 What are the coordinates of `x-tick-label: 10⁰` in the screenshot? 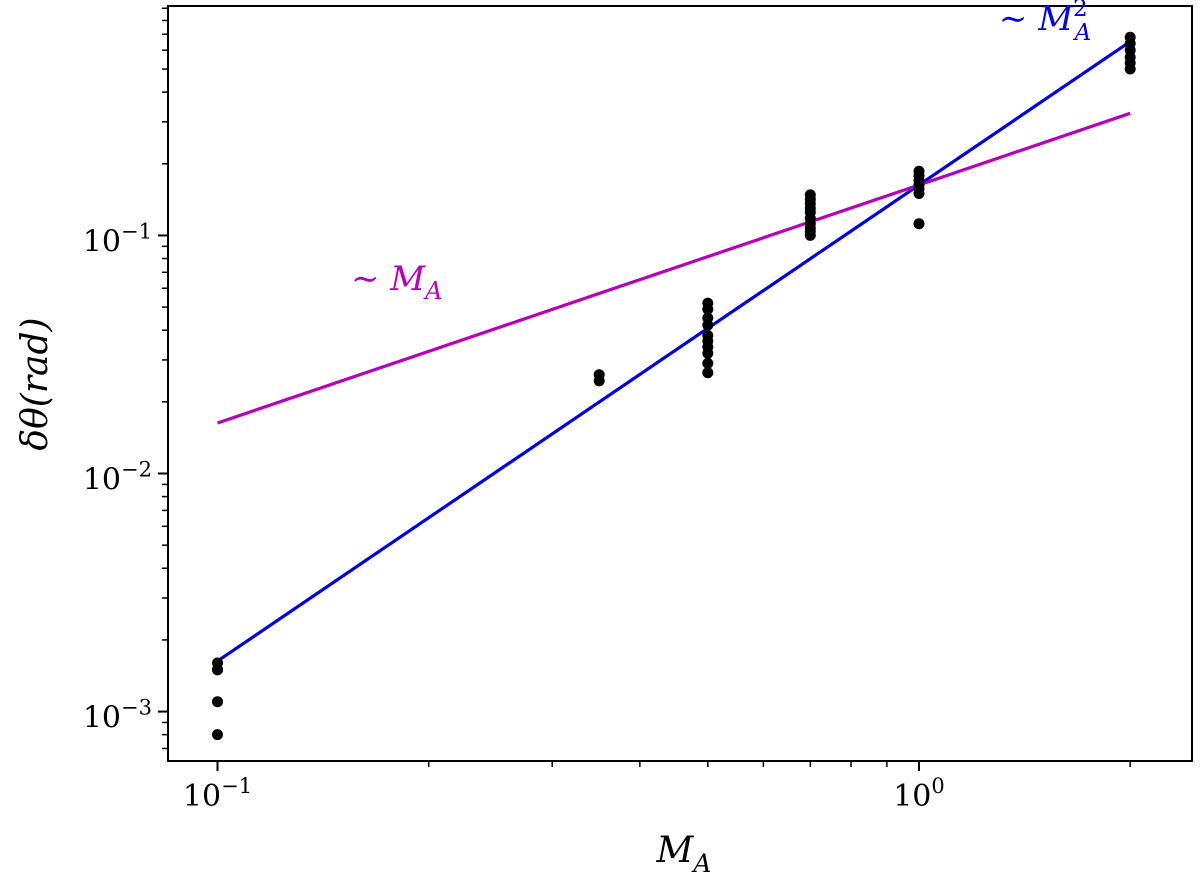 It's located at (919, 794).